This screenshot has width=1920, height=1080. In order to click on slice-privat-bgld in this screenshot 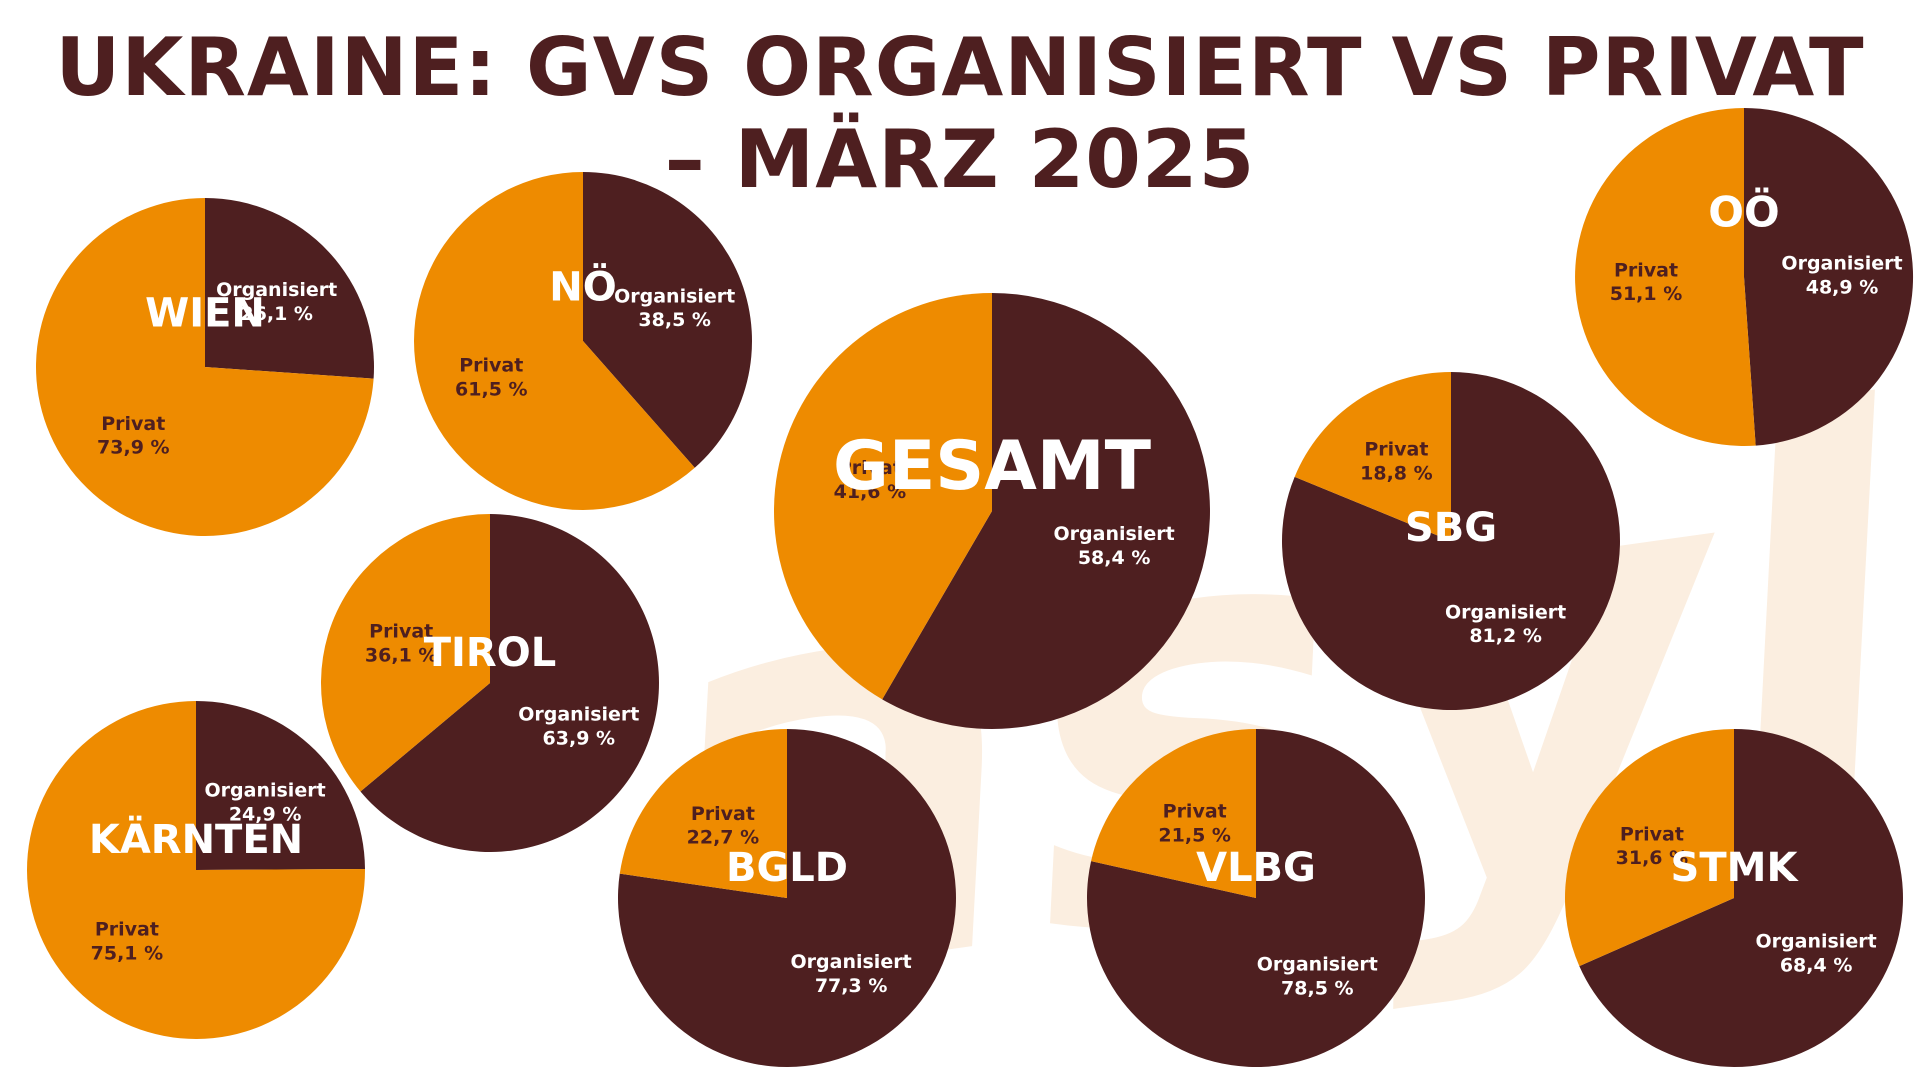, I will do `click(703, 813)`.